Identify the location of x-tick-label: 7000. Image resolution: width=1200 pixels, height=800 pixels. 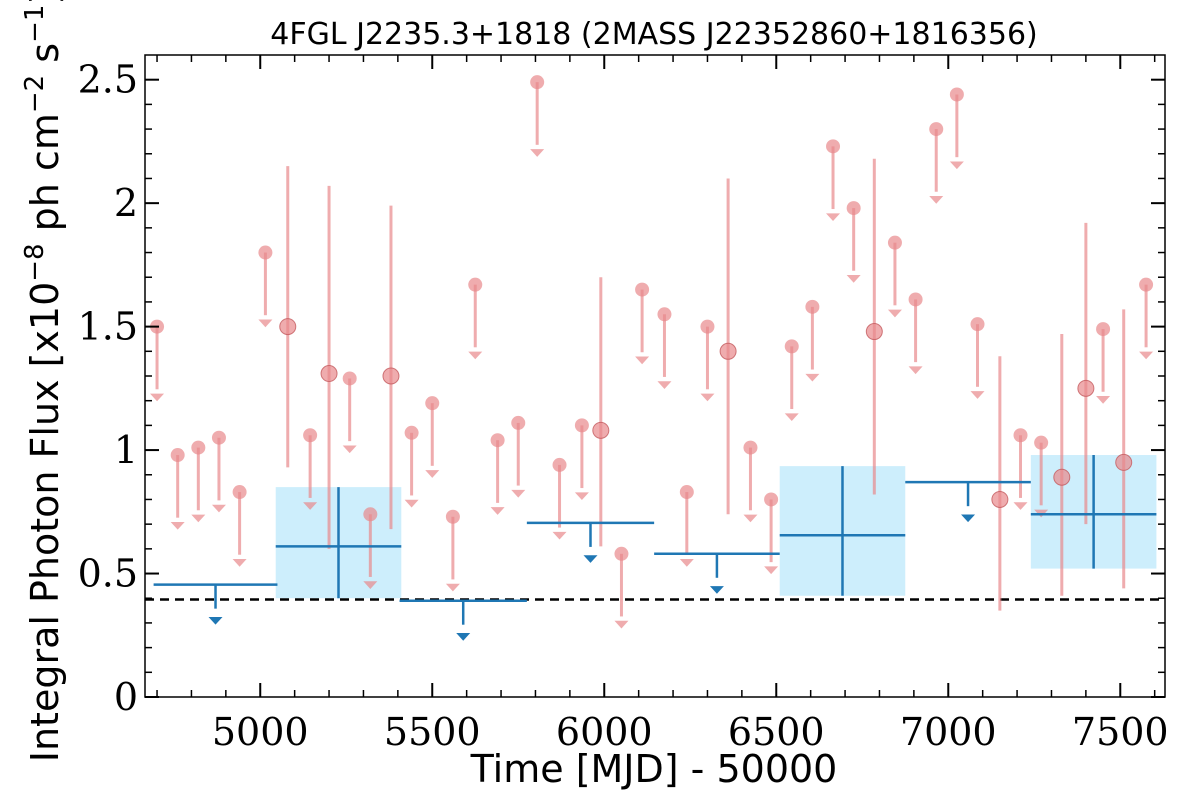
(948, 732).